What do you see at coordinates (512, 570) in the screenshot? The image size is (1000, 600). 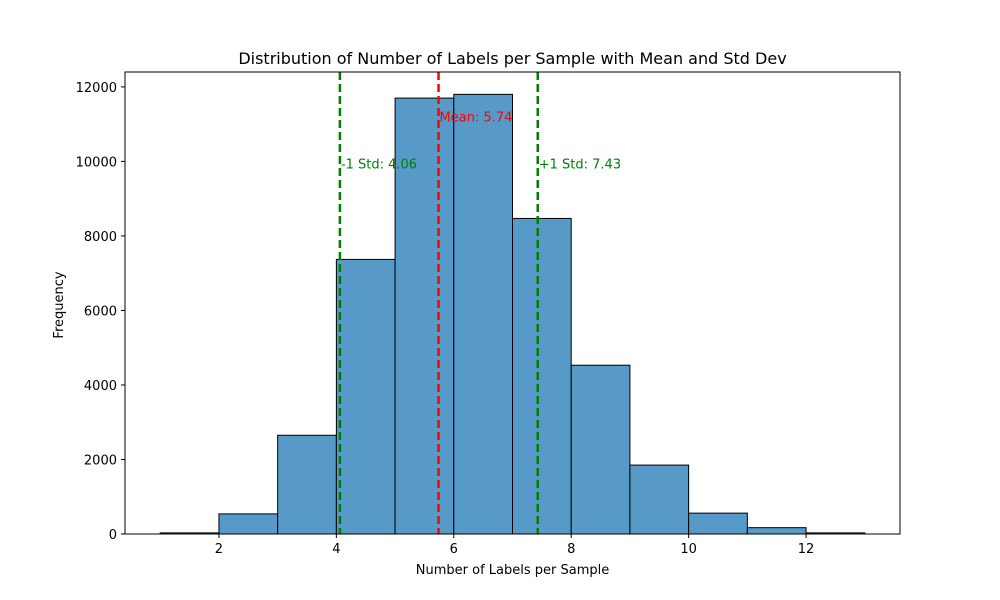 I see `x-axis-label: Number of Labels per Sample` at bounding box center [512, 570].